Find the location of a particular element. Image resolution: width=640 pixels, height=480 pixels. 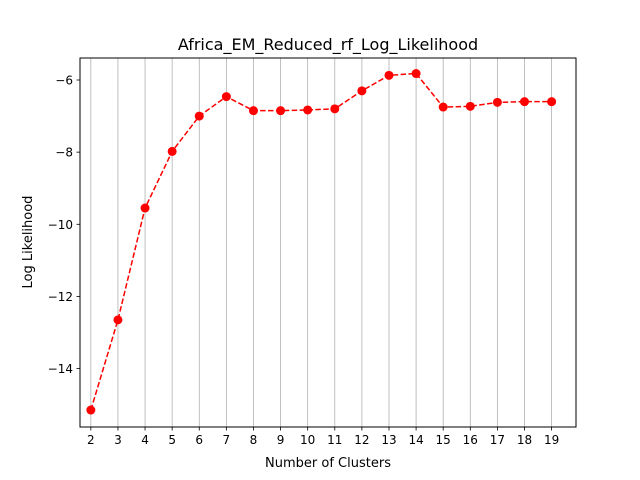

x-tick-label: 13 is located at coordinates (388, 440).